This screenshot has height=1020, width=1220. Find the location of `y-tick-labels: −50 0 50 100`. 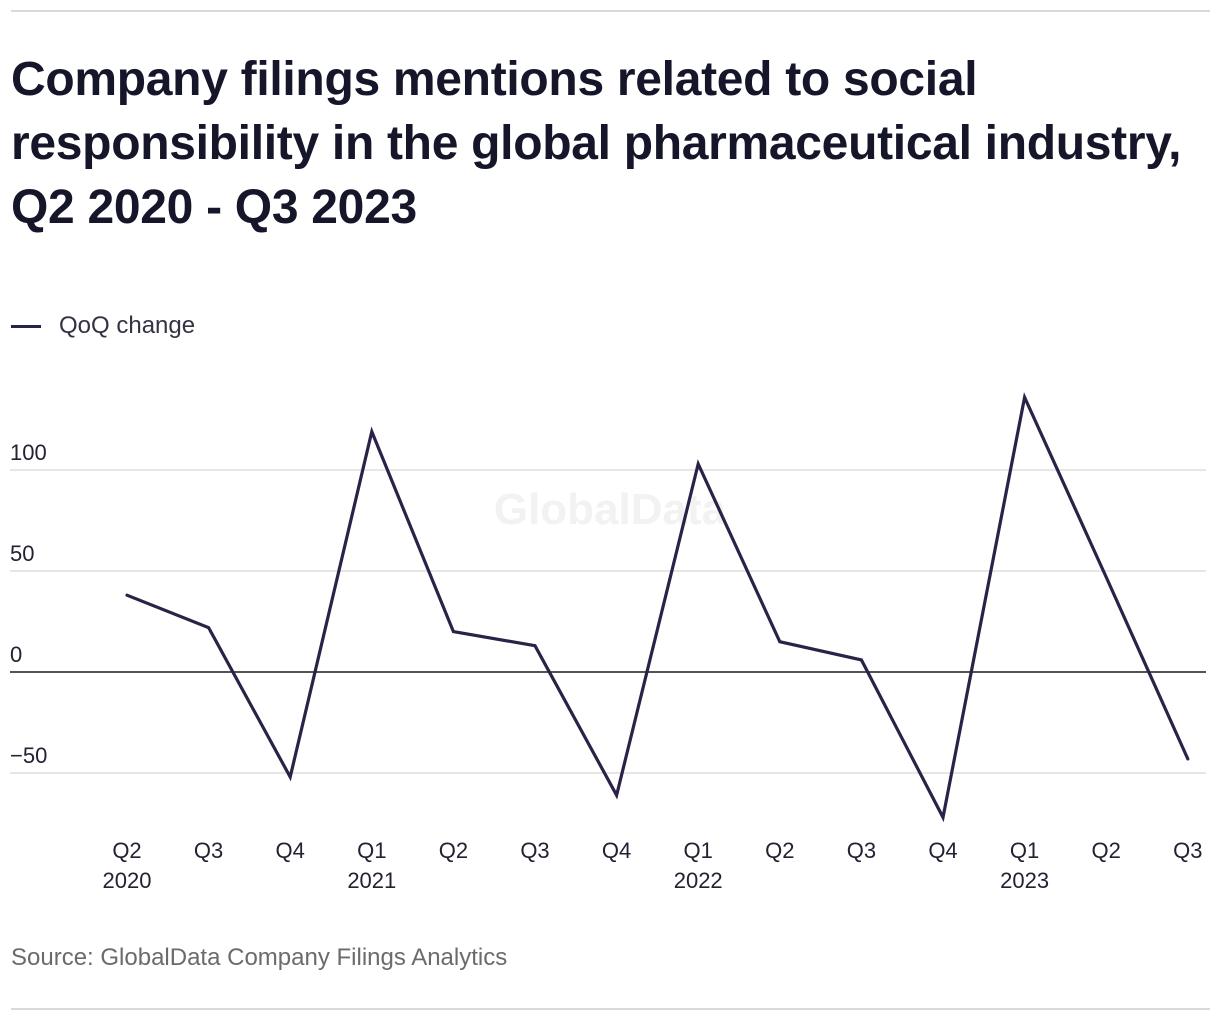

y-tick-labels: −50 0 50 100 is located at coordinates (28, 604).